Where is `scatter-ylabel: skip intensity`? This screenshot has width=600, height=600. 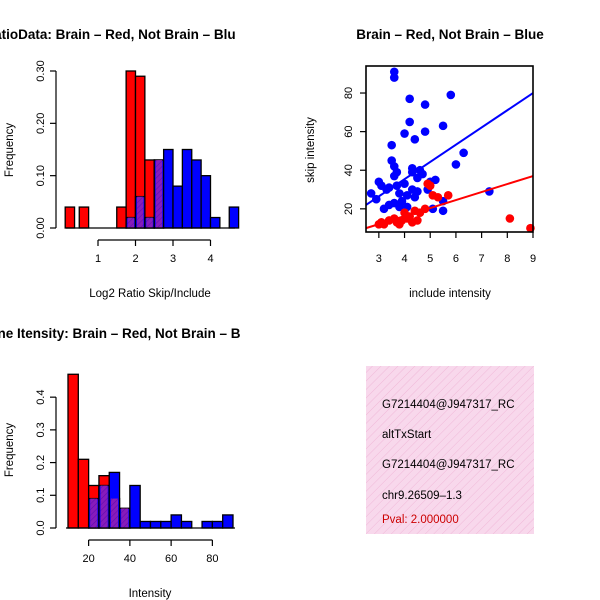
scatter-ylabel: skip intensity is located at coordinates (311, 150).